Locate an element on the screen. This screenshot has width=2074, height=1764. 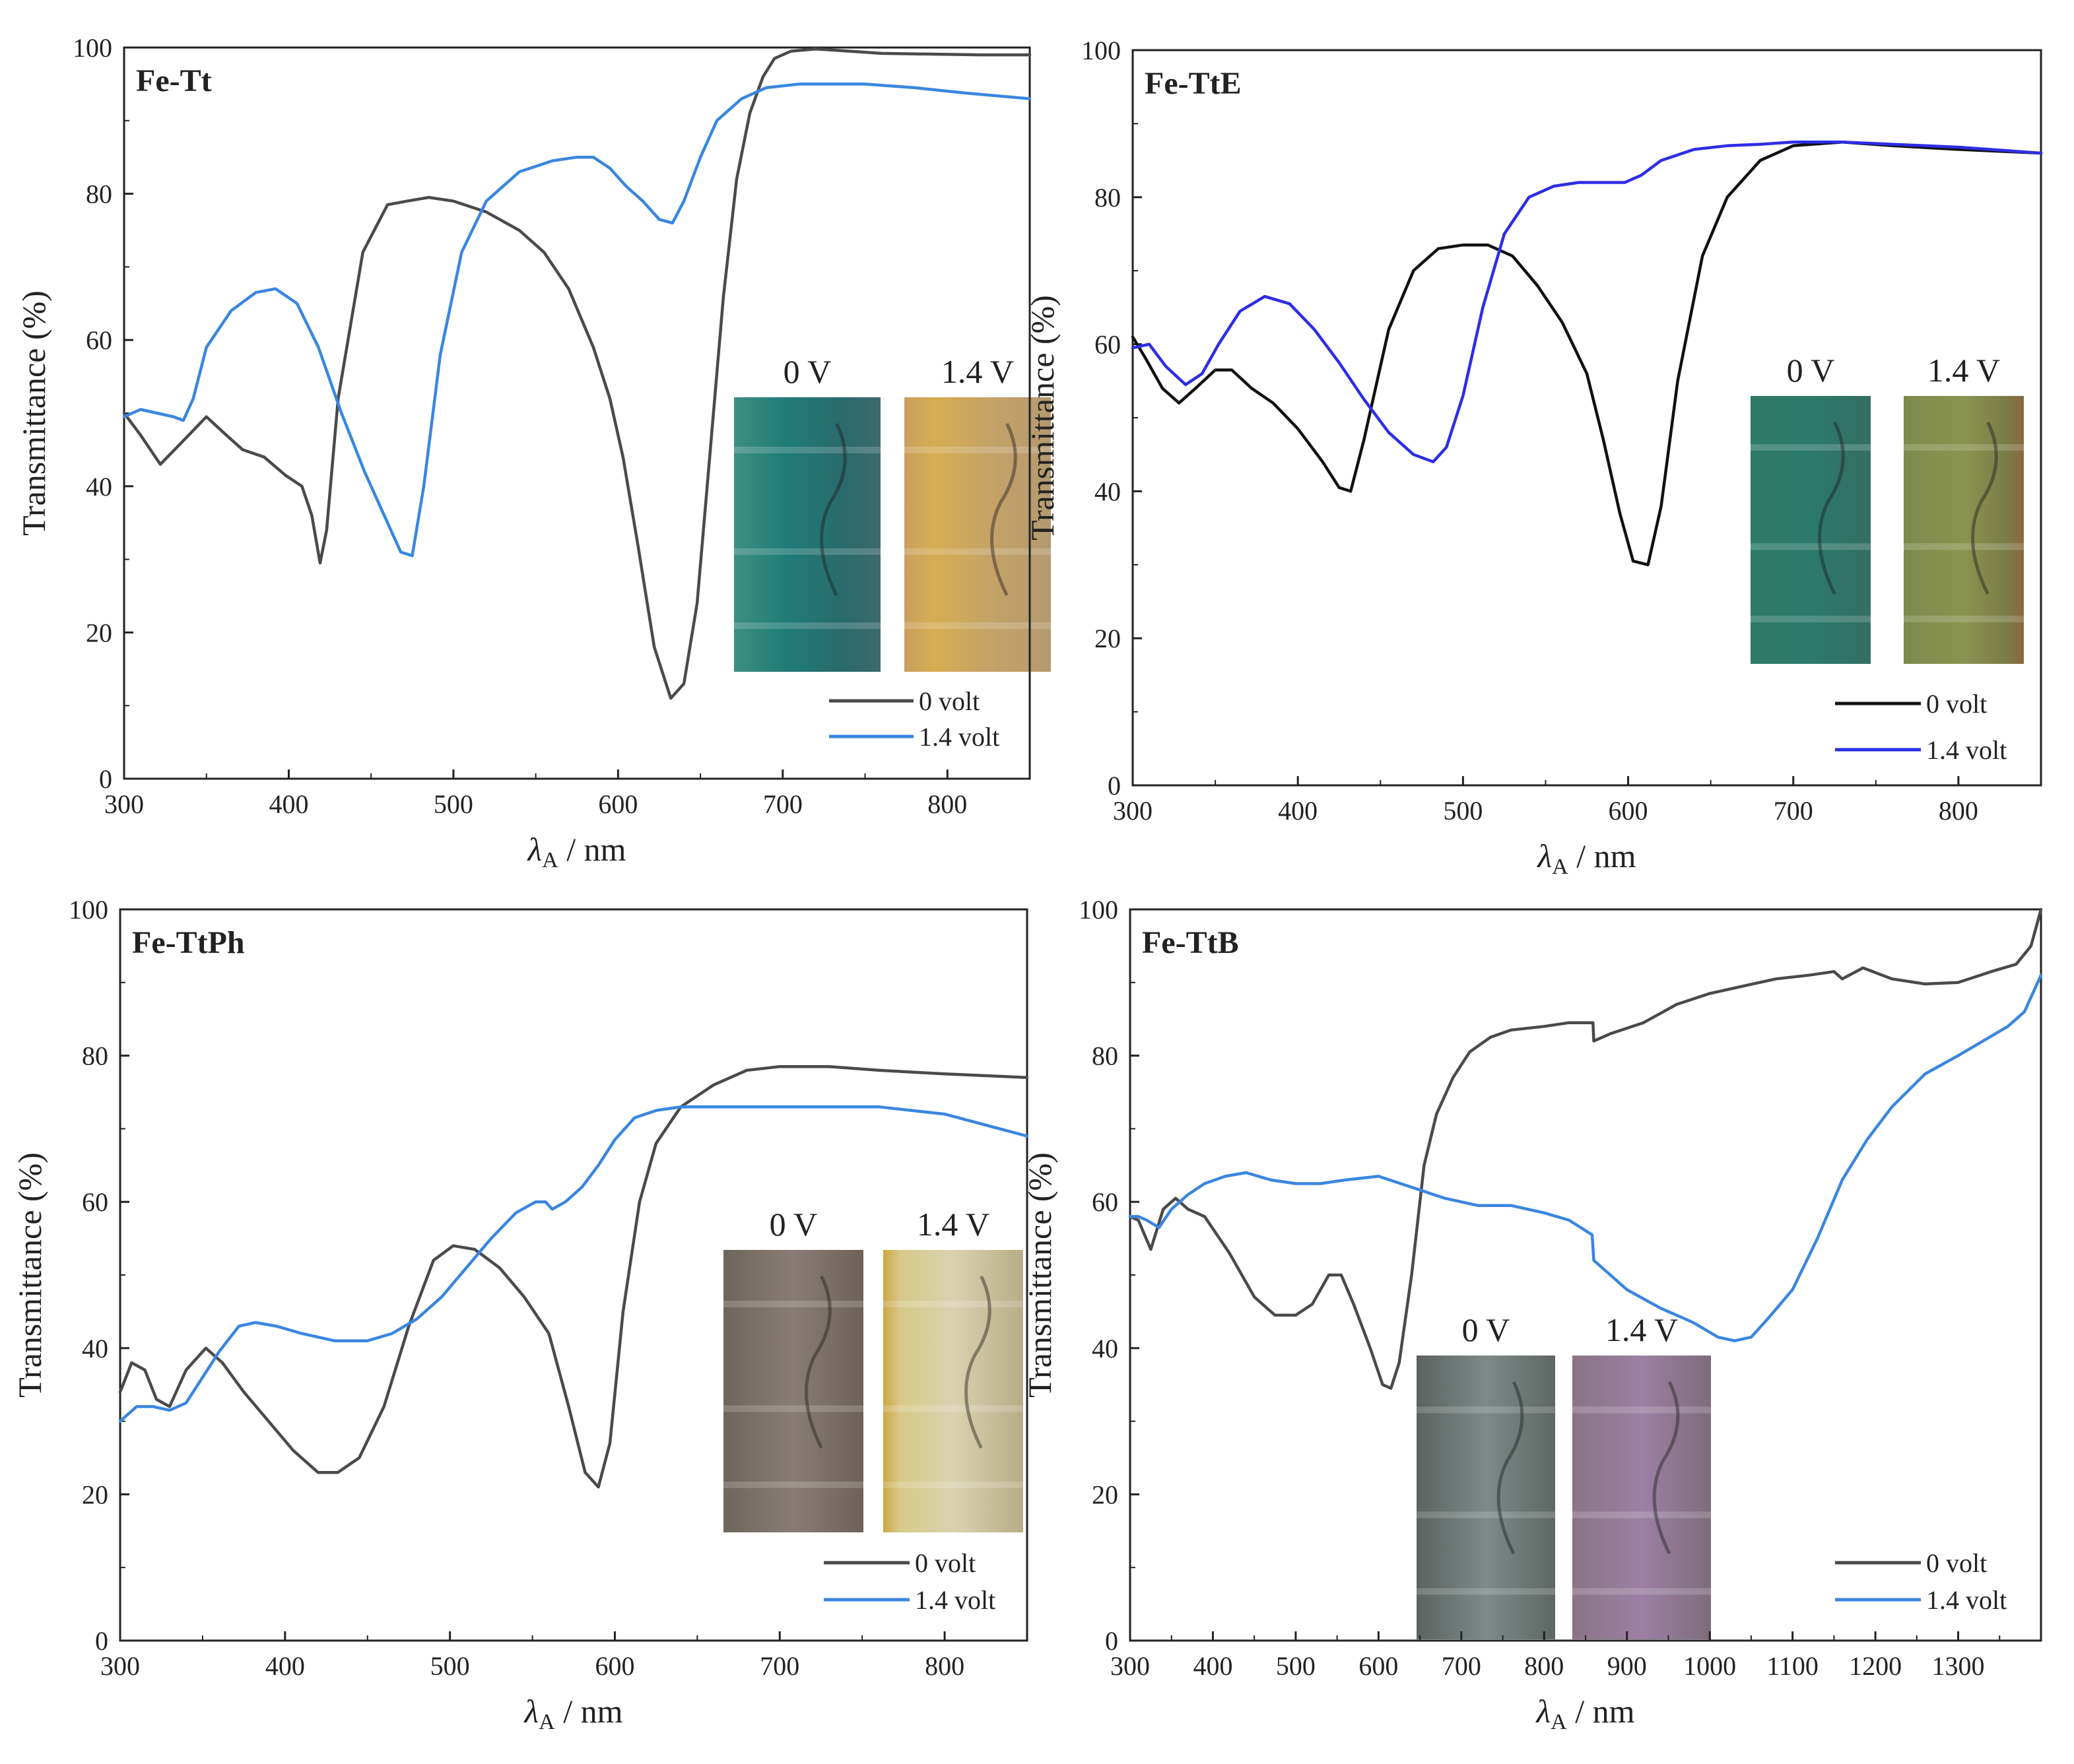
x-tick-label: 900 is located at coordinates (1627, 1666).